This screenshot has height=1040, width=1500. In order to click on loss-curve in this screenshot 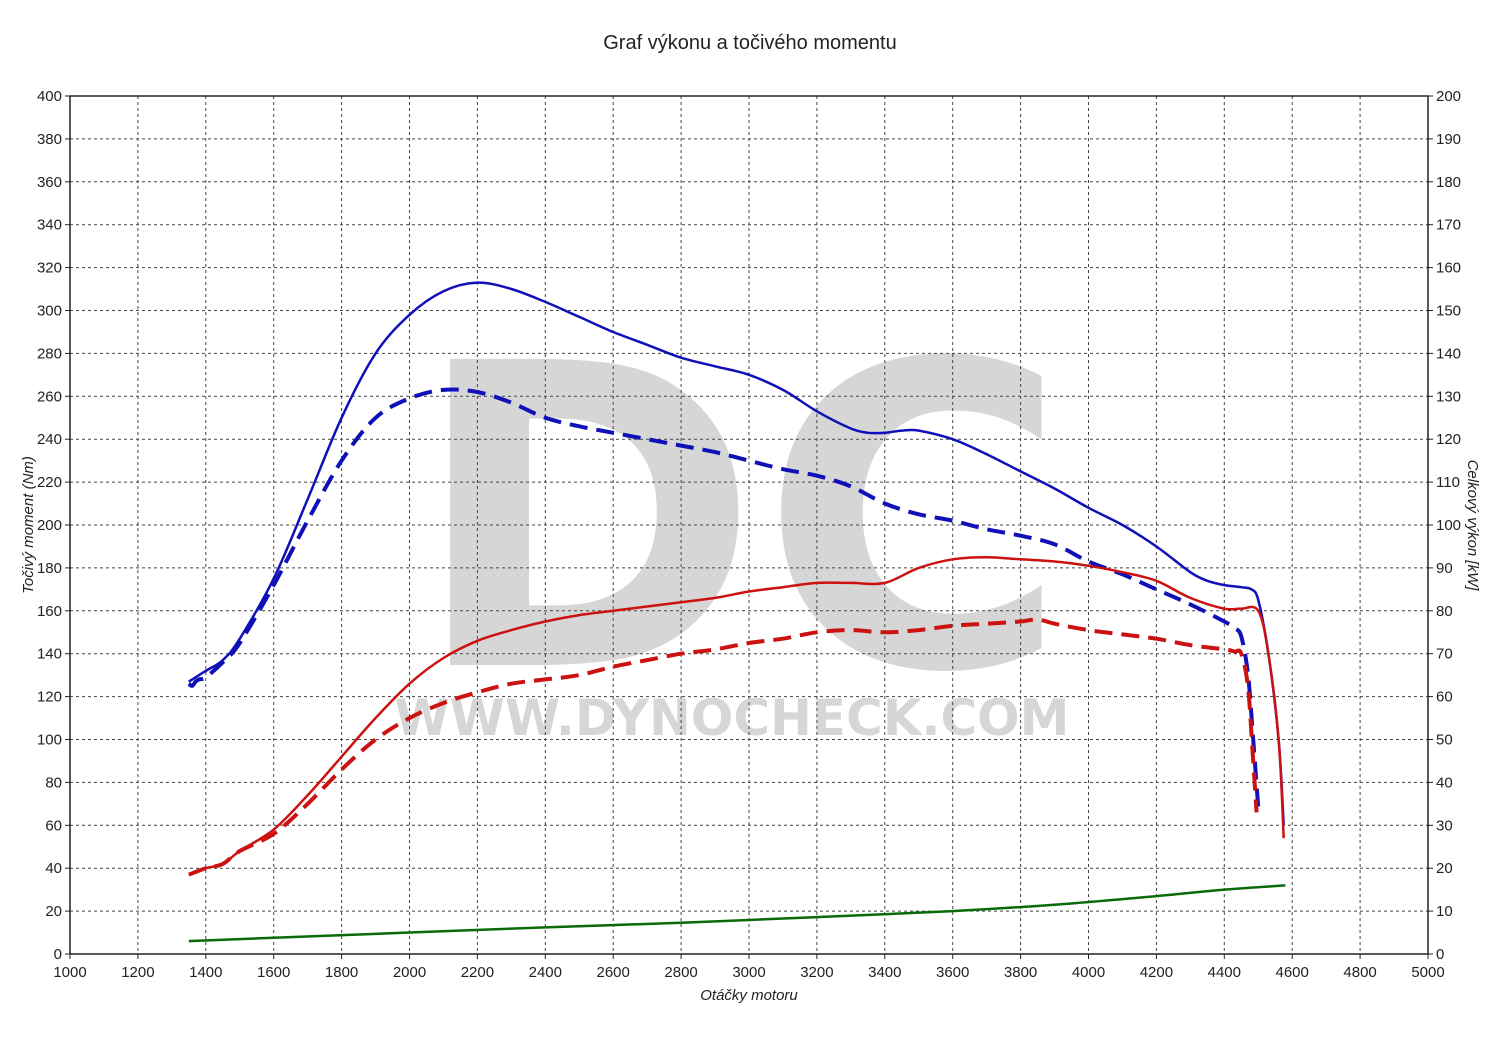, I will do `click(737, 913)`.